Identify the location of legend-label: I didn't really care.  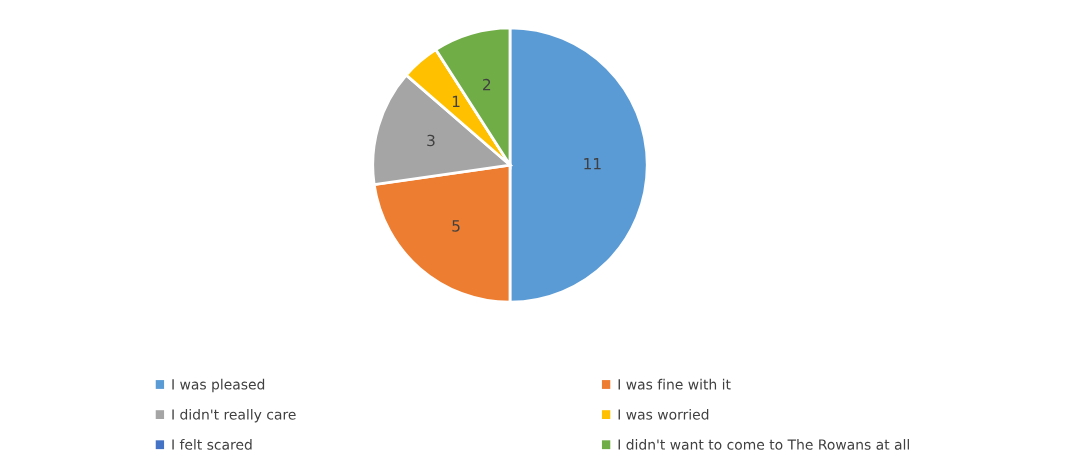
(234, 415).